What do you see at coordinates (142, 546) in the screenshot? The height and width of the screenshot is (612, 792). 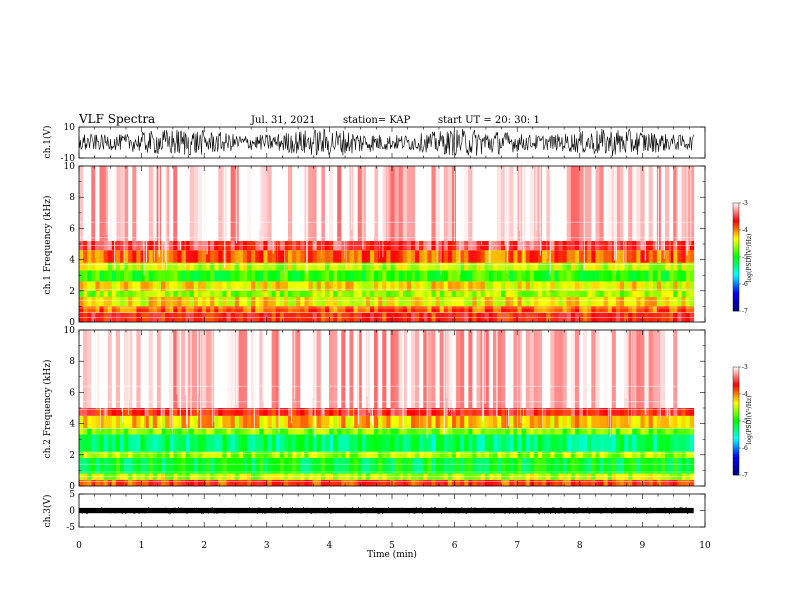 I see `x-tick-label: 1` at bounding box center [142, 546].